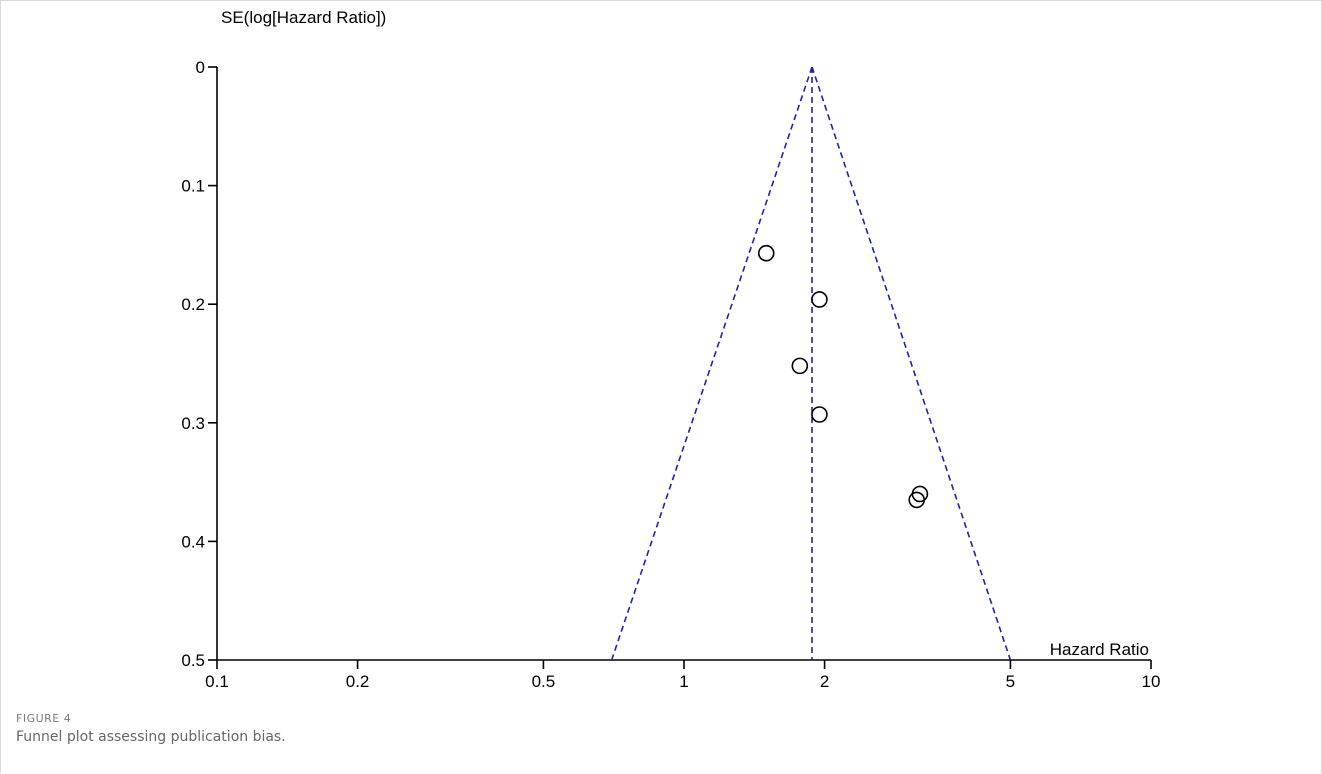  Describe the element at coordinates (1099, 649) in the screenshot. I see `x-axis-label: Hazard Ratio` at that location.